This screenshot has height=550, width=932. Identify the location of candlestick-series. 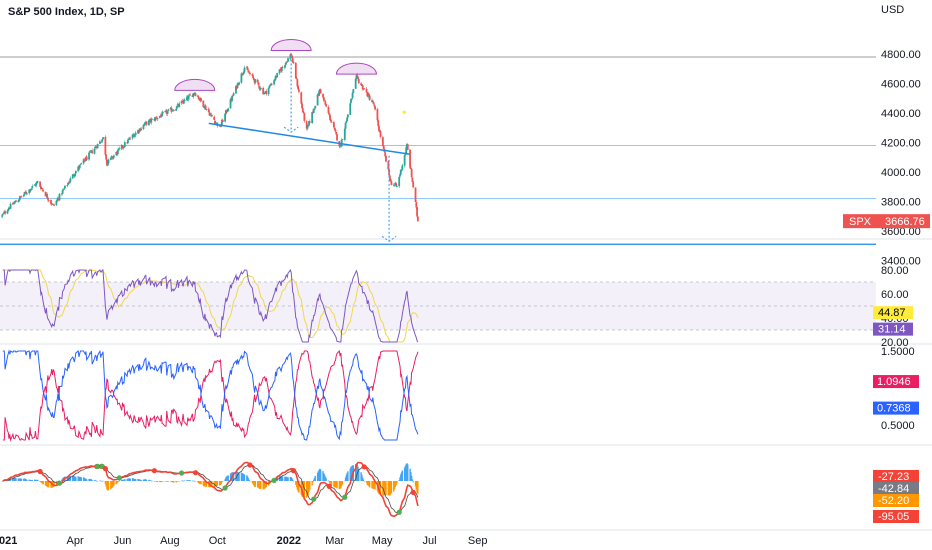
(210, 137).